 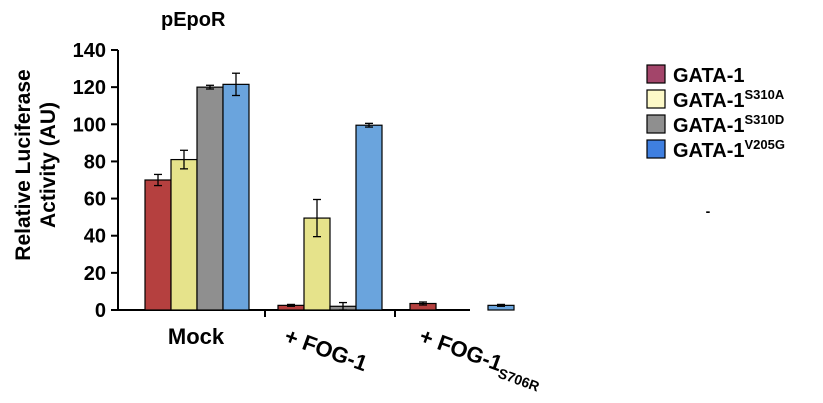 What do you see at coordinates (48, 165) in the screenshot?
I see `y-axis-label-line-2: Activity (AU)` at bounding box center [48, 165].